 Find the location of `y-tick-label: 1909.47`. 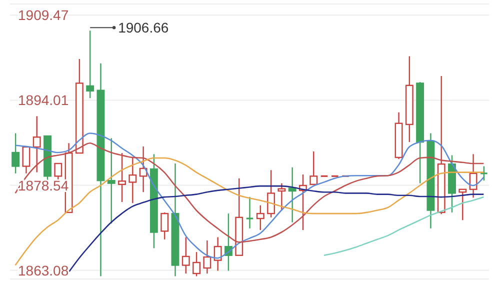

y-tick-label: 1909.47 is located at coordinates (43, 15).